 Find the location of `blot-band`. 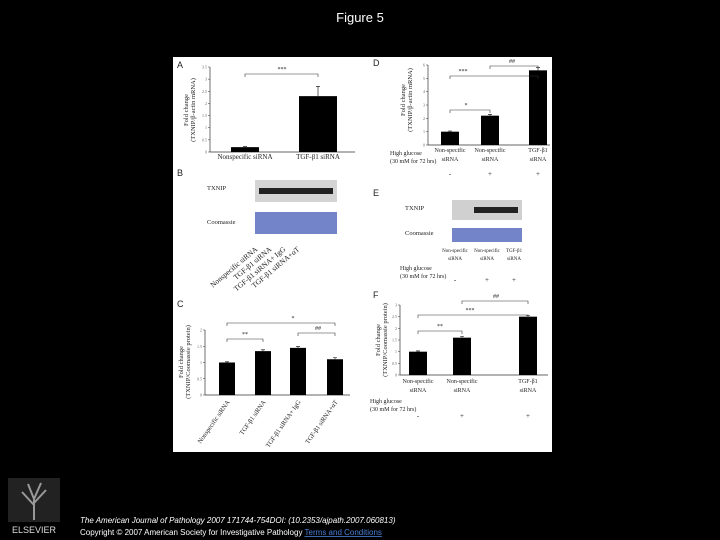

blot-band is located at coordinates (496, 210).